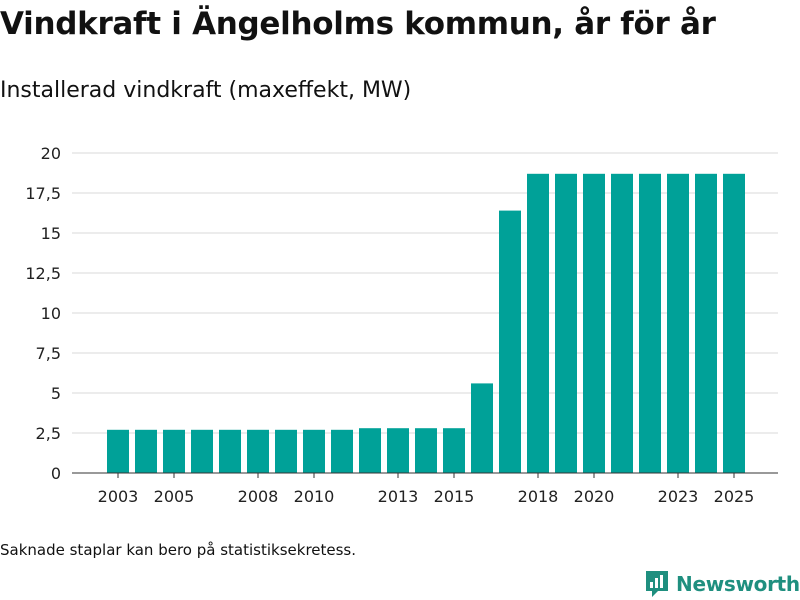 The image size is (800, 600). What do you see at coordinates (230, 451) in the screenshot?
I see `bar-2007` at bounding box center [230, 451].